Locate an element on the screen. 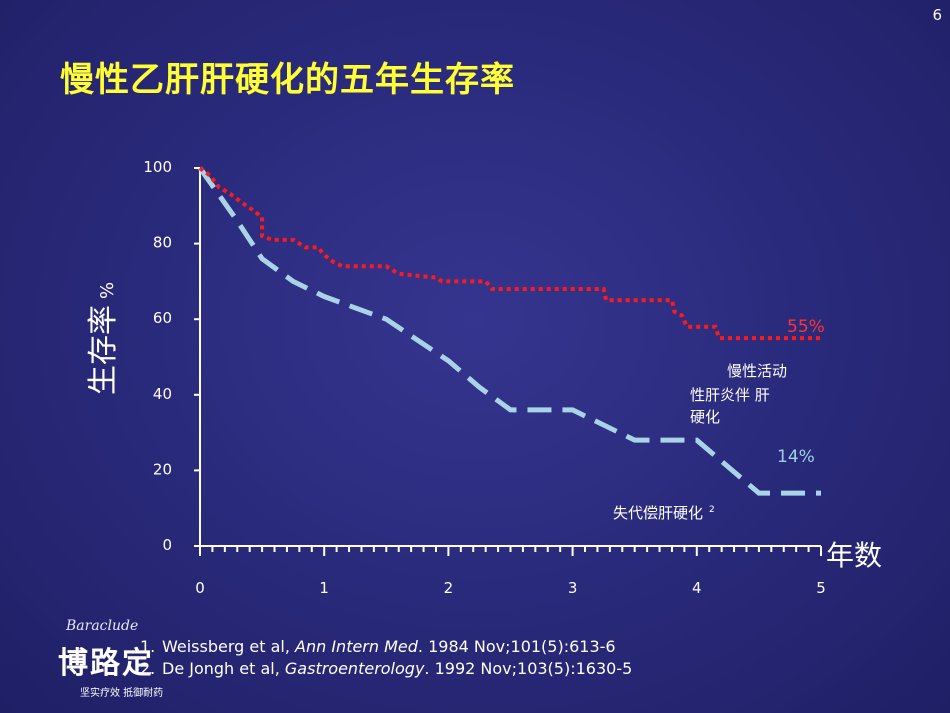 The width and height of the screenshot is (950, 713). series-label-superscript: 2 is located at coordinates (712, 510).